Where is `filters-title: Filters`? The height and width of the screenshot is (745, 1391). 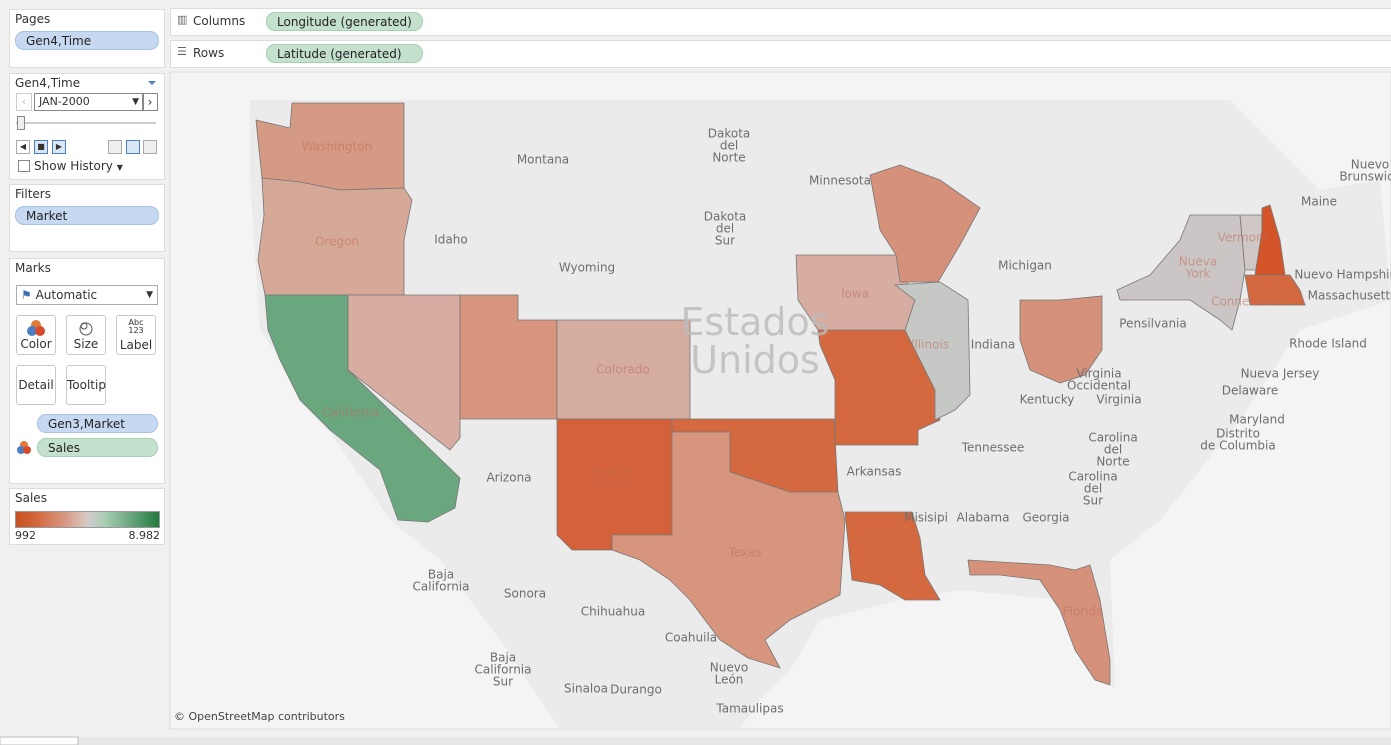 filters-title: Filters is located at coordinates (33, 194).